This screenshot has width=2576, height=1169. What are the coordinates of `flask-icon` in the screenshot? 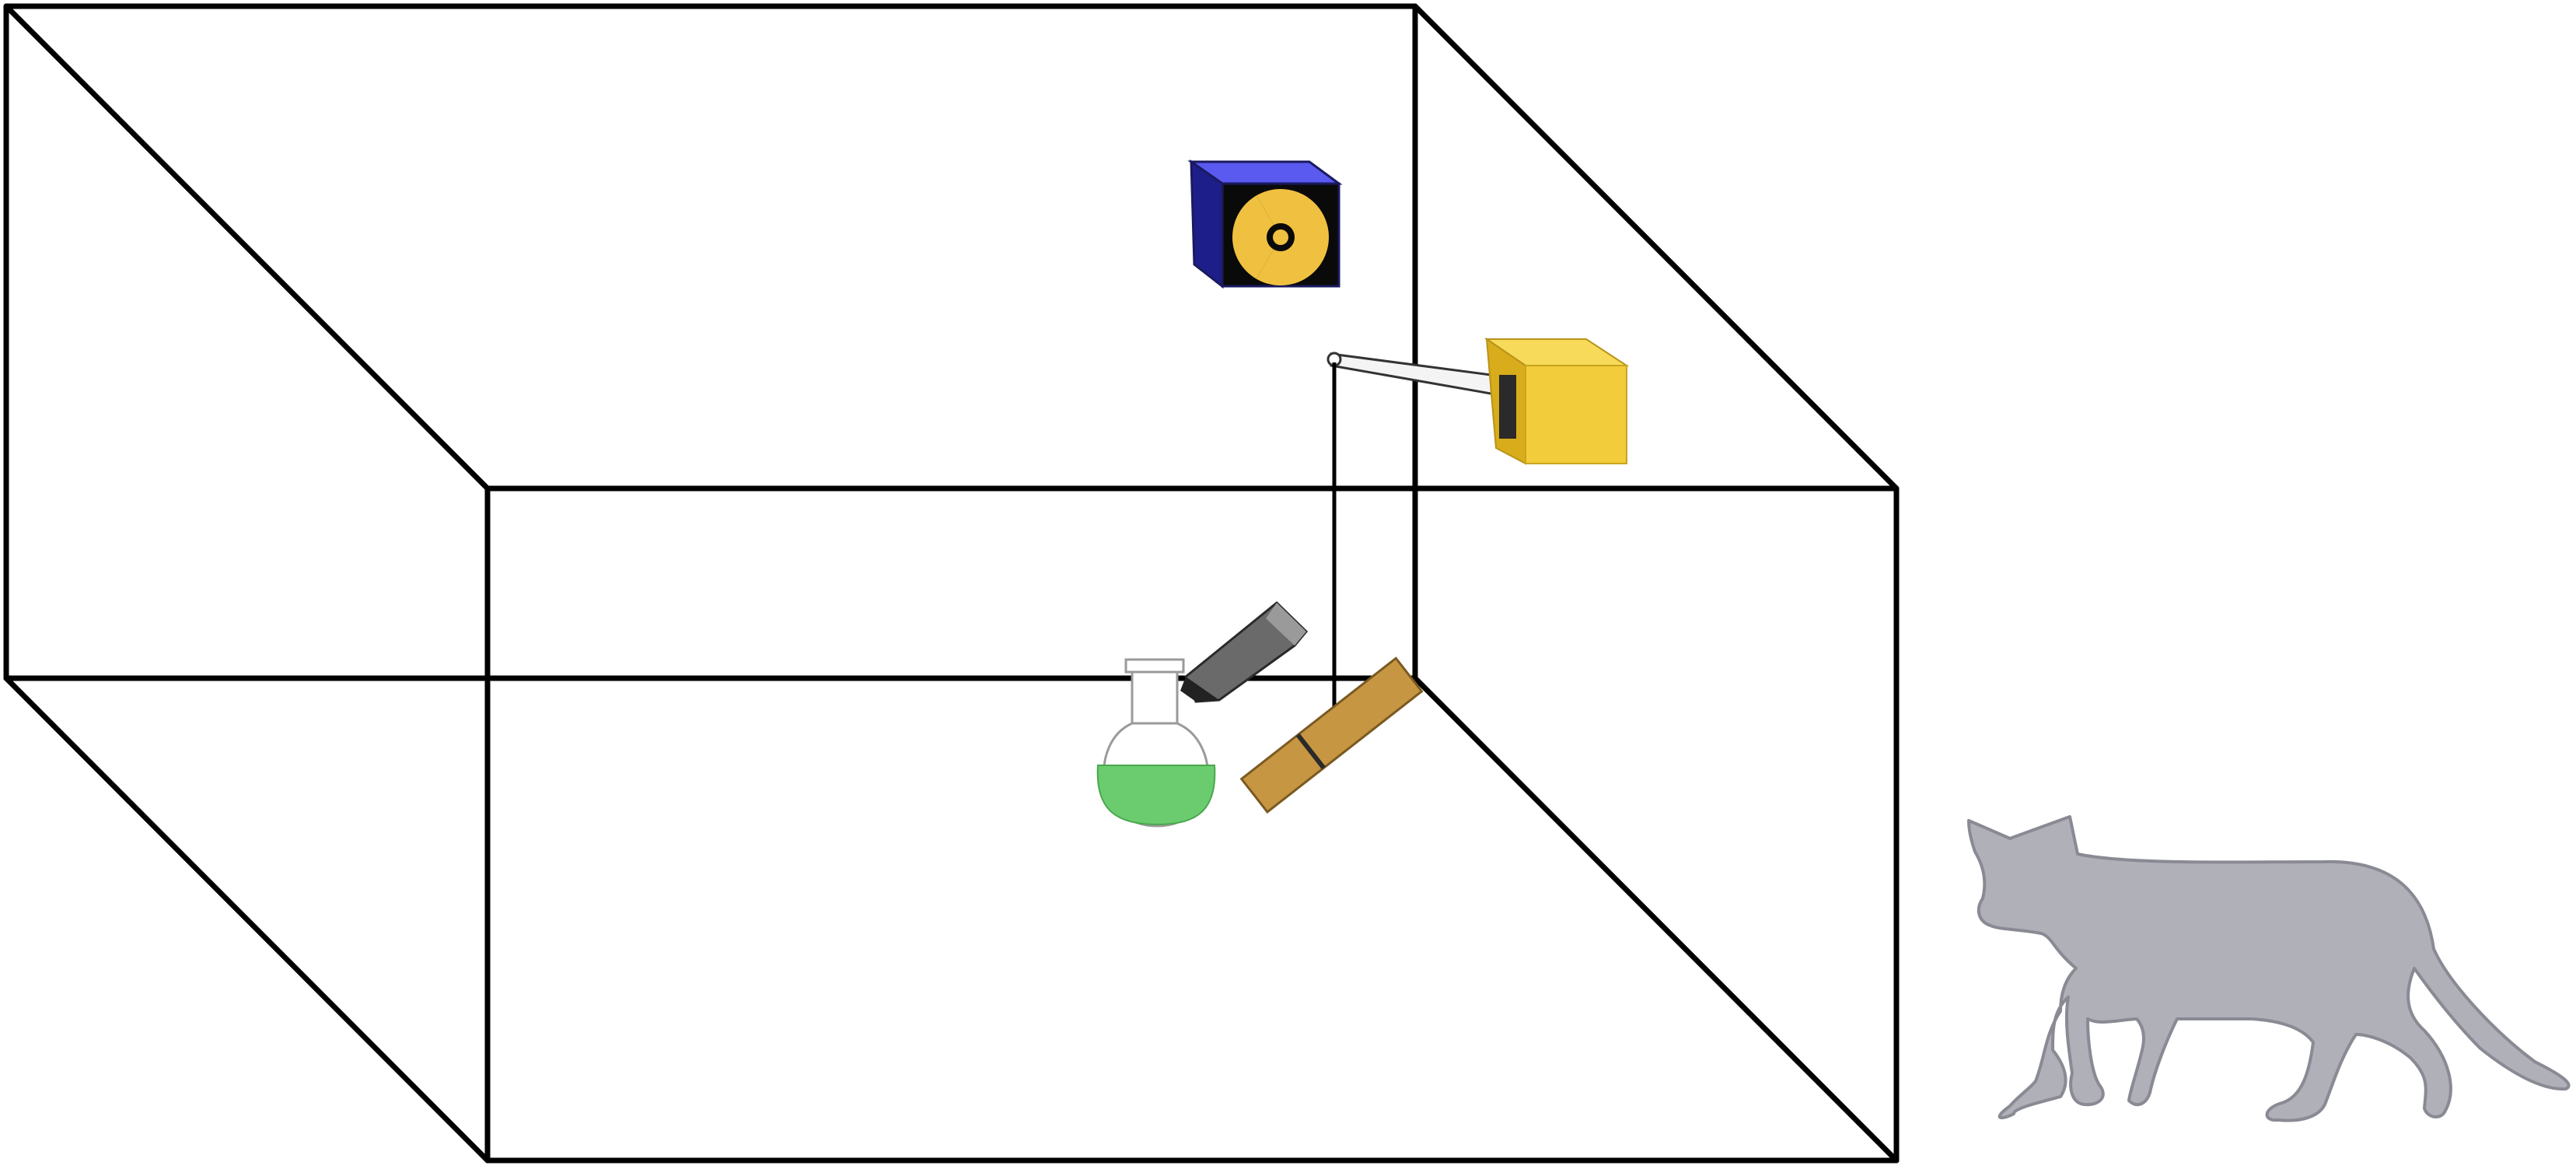 It's located at (1156, 743).